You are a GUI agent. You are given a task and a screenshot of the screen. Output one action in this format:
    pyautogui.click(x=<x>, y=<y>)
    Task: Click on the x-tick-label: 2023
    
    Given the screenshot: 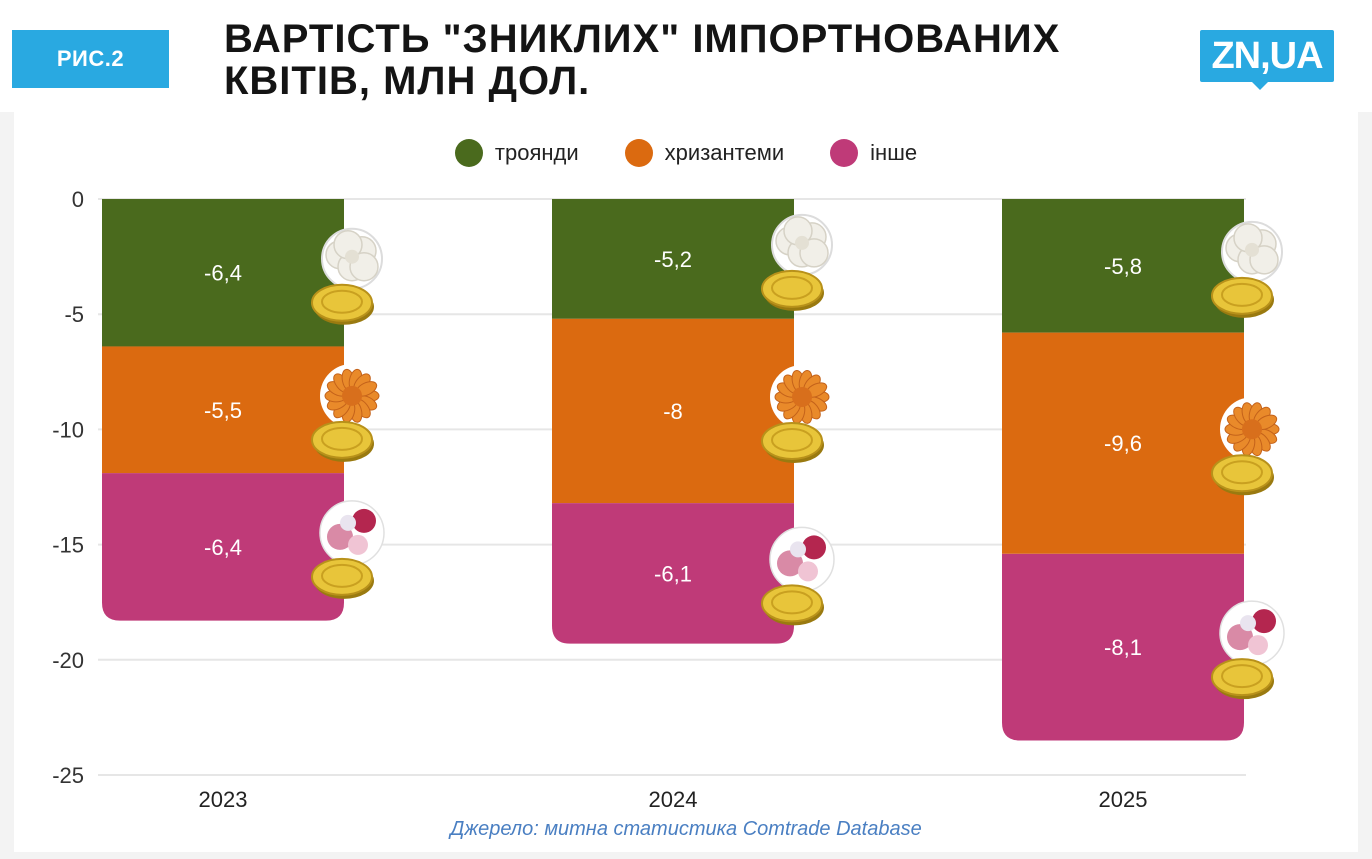 What is the action you would take?
    pyautogui.click(x=223, y=799)
    